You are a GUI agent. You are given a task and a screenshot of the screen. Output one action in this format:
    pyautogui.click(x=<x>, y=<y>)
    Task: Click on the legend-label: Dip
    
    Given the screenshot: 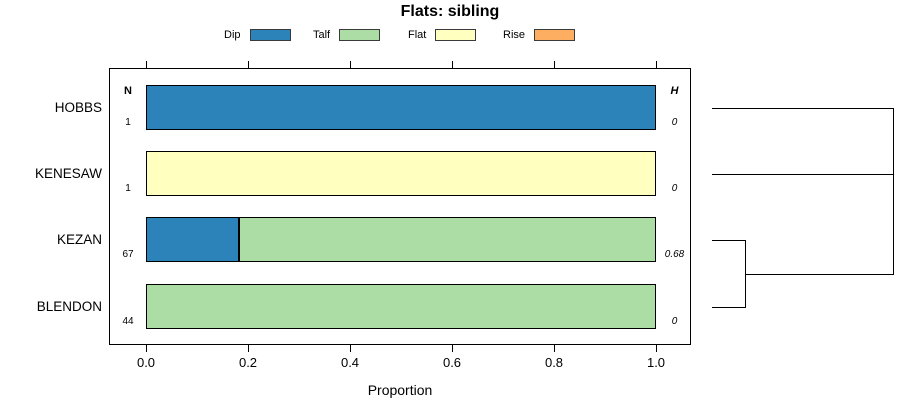 What is the action you would take?
    pyautogui.click(x=232, y=35)
    